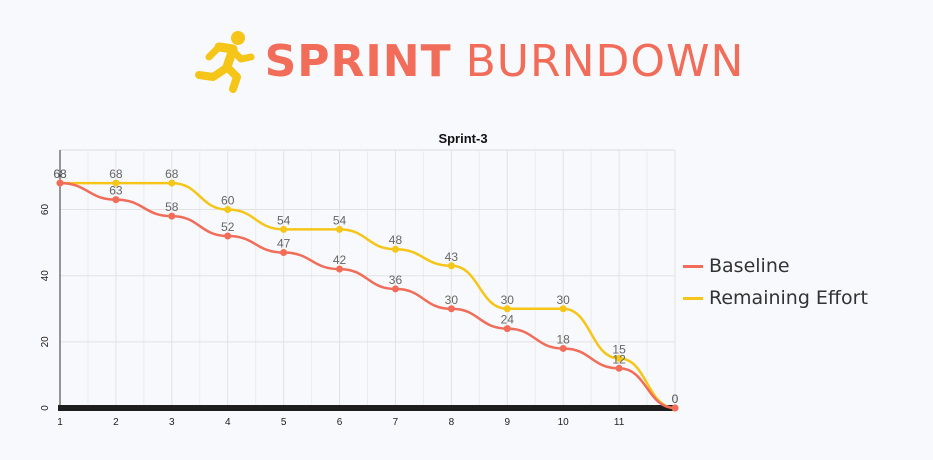 This screenshot has width=933, height=460. What do you see at coordinates (45, 342) in the screenshot?
I see `y-tick-label: 20` at bounding box center [45, 342].